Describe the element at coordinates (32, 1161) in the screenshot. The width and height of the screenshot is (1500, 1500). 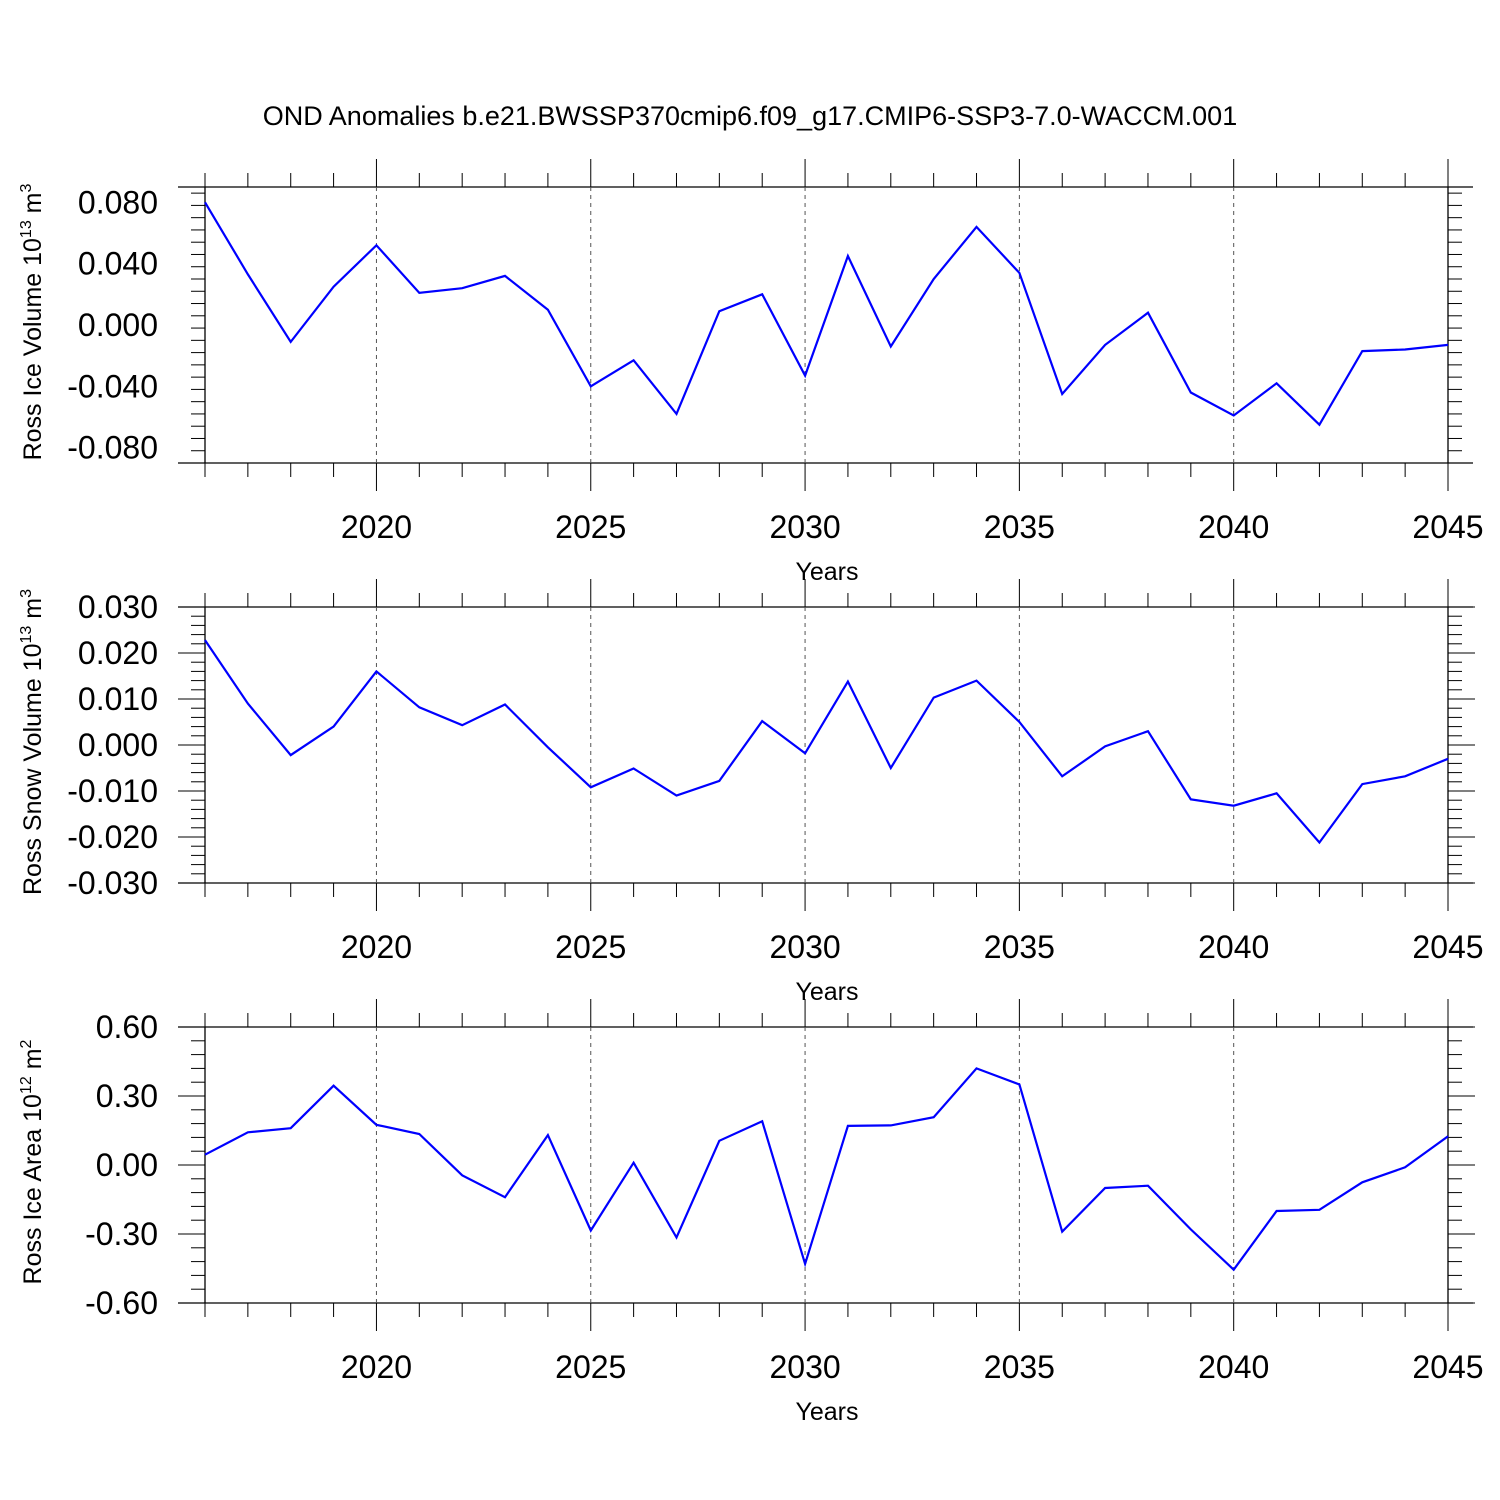
I see `y-axis-title: Ross Ice Area 1012 m2` at that location.